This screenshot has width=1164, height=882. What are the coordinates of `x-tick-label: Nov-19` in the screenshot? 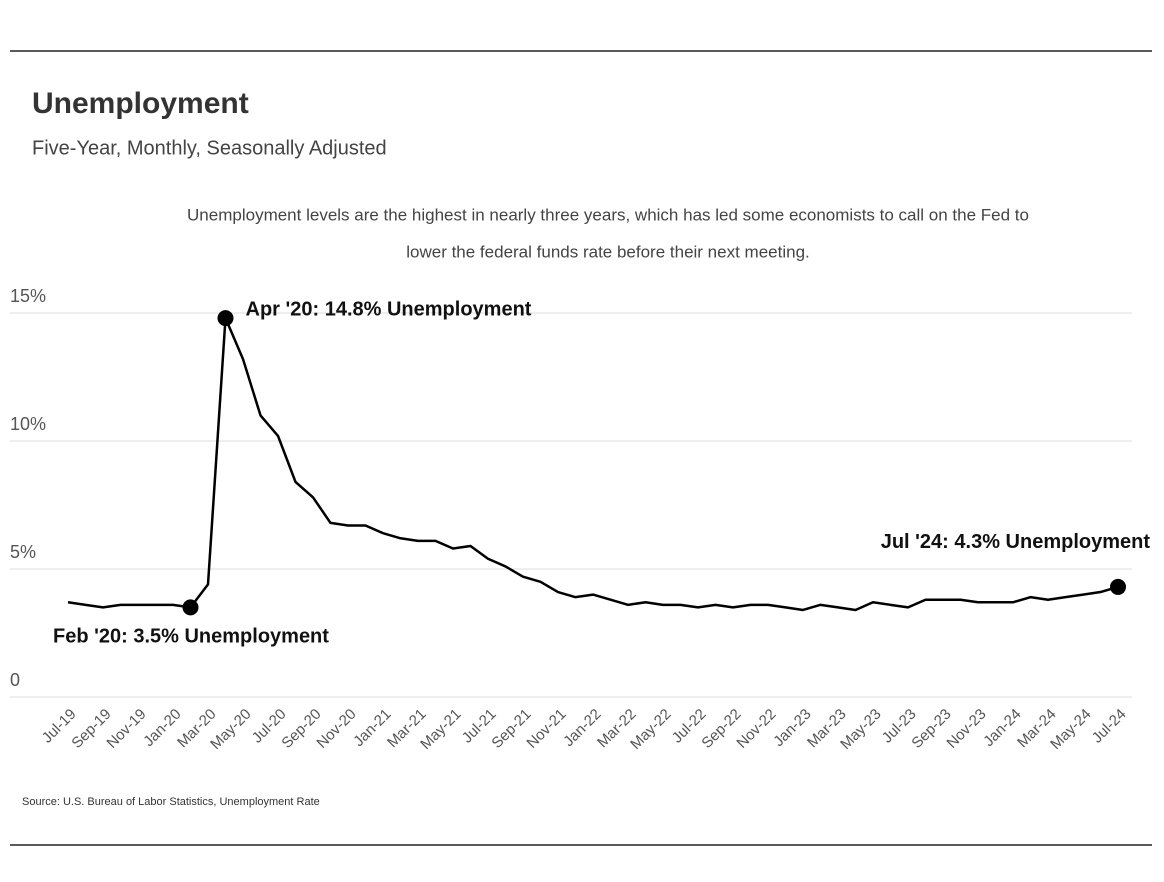 It's located at (126, 729).